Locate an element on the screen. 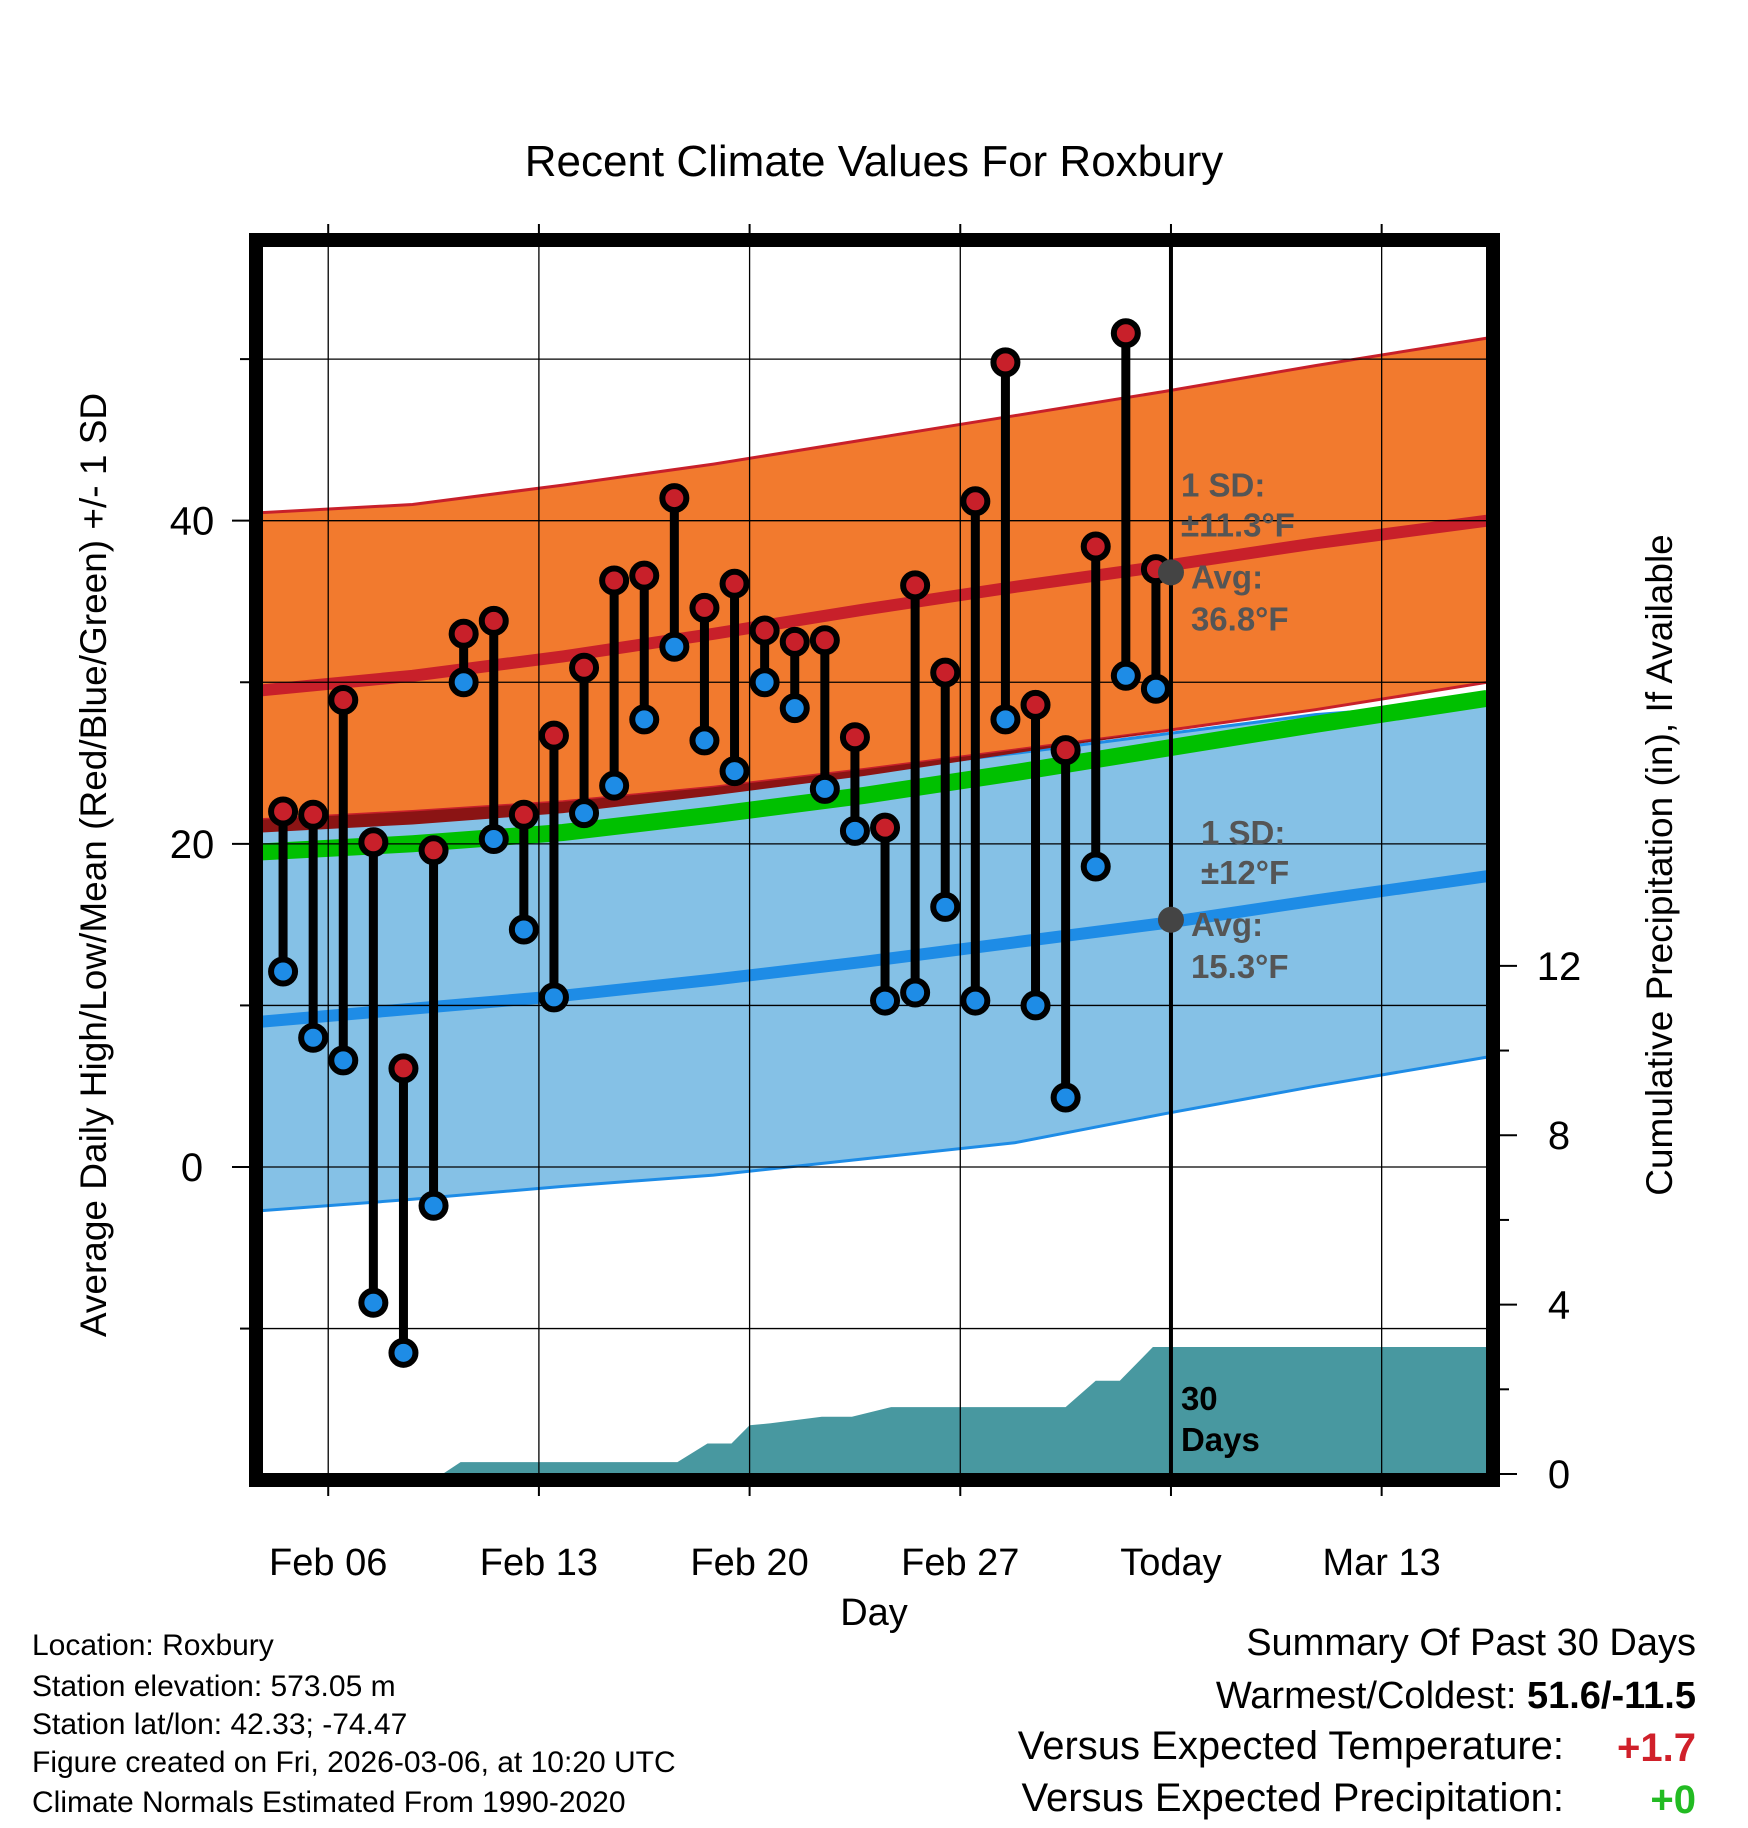  x-tick-label: Feb 13 is located at coordinates (539, 1563).